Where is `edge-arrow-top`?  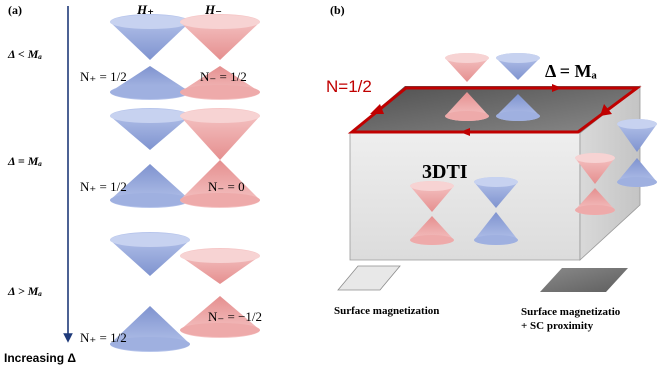 edge-arrow-top is located at coordinates (557, 88).